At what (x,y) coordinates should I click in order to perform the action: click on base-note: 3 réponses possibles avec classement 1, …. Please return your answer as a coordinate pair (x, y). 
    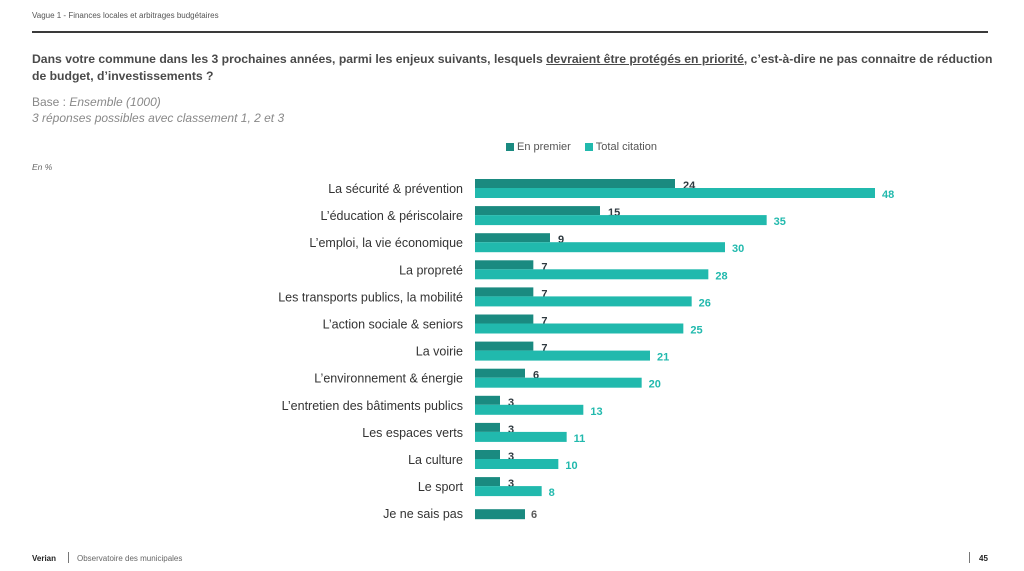
    Looking at the image, I should click on (158, 118).